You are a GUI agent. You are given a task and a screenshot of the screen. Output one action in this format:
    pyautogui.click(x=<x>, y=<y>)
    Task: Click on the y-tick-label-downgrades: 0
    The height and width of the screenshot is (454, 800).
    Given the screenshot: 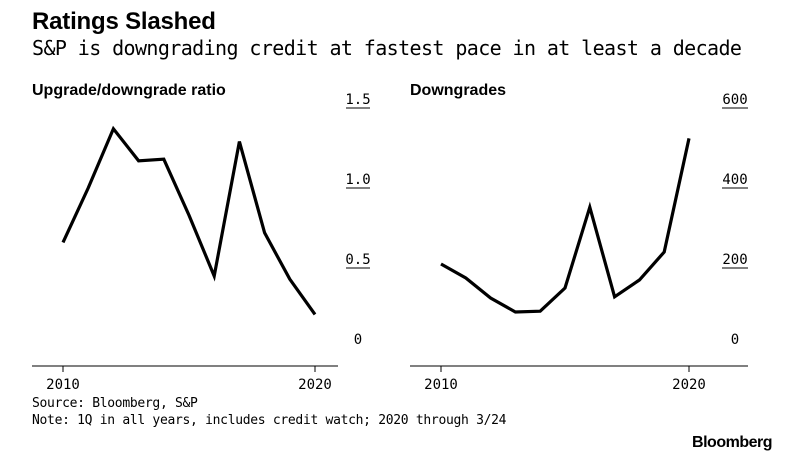 What is the action you would take?
    pyautogui.click(x=735, y=340)
    